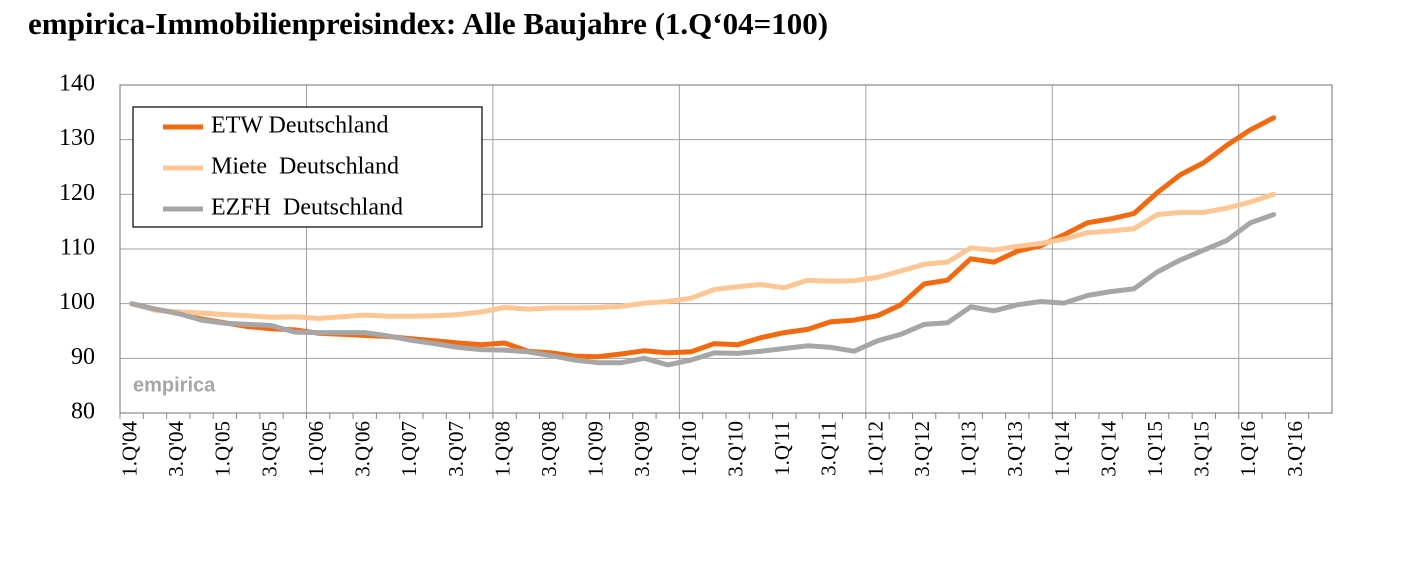  Describe the element at coordinates (875, 449) in the screenshot. I see `x-tick-label: 1.Q'12` at that location.